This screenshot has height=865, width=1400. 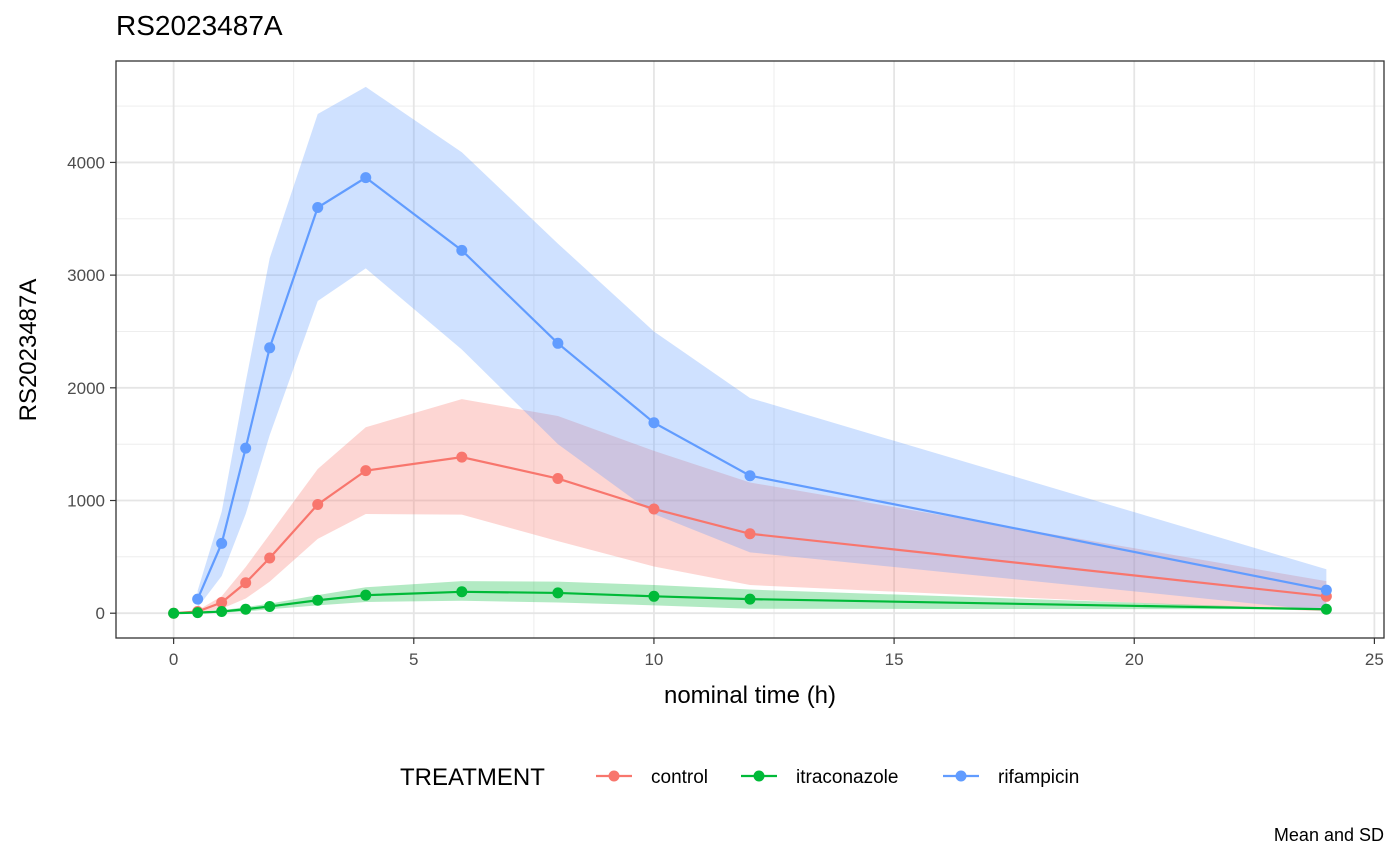 What do you see at coordinates (472, 777) in the screenshot?
I see `legend-title: TREATMENT` at bounding box center [472, 777].